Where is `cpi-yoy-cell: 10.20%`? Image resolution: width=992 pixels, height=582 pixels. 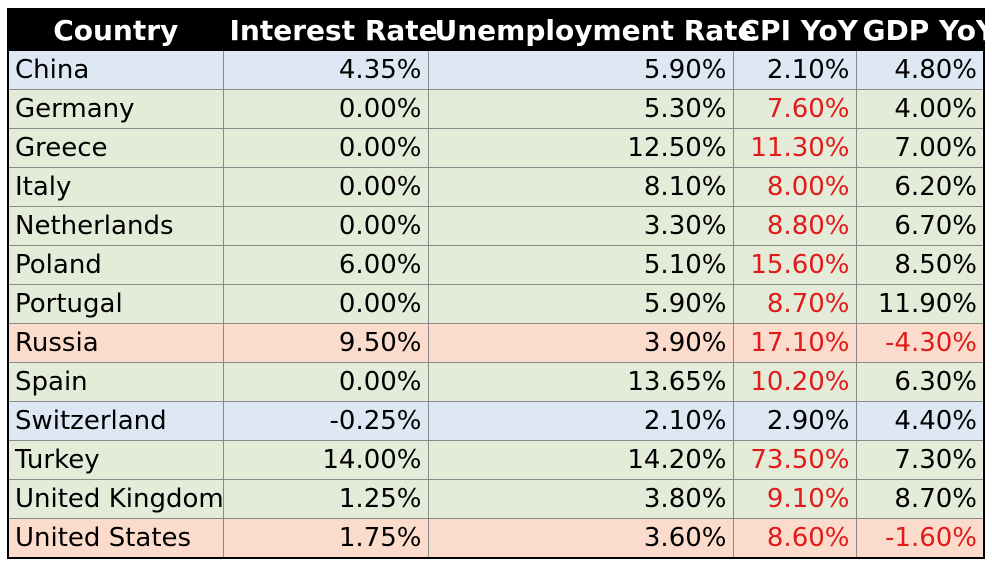
cpi-yoy-cell: 10.20% is located at coordinates (794, 382).